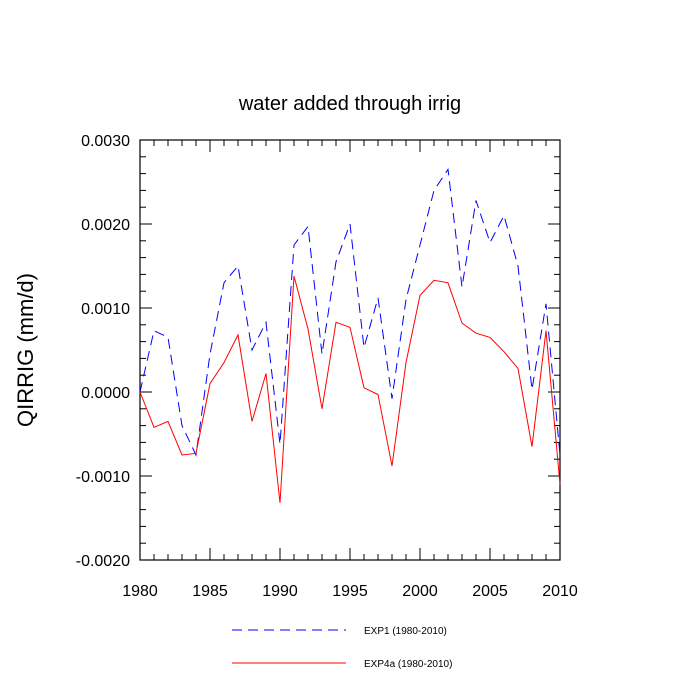 The height and width of the screenshot is (700, 700). Describe the element at coordinates (140, 591) in the screenshot. I see `x-tick-label: 1980` at that location.